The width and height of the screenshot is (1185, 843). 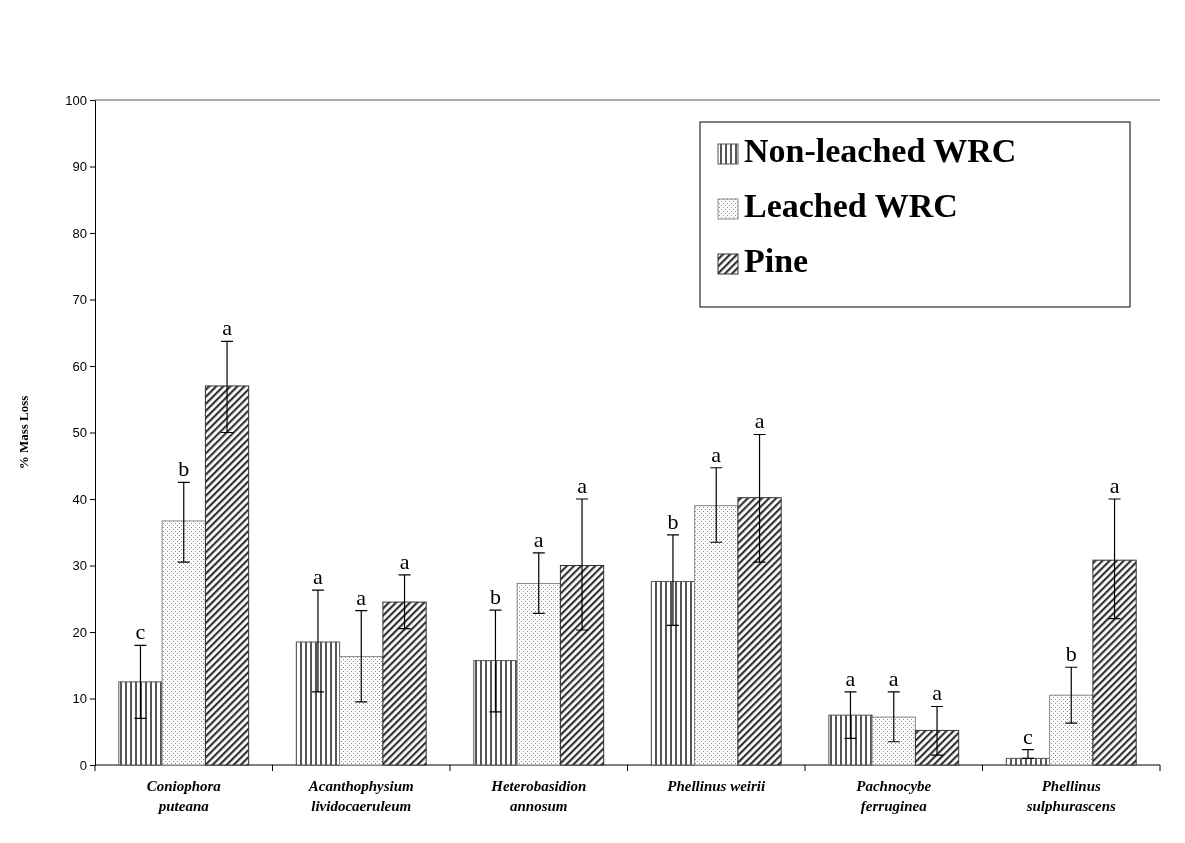 What do you see at coordinates (880, 150) in the screenshot?
I see `legend-label: Non-leached WRC` at bounding box center [880, 150].